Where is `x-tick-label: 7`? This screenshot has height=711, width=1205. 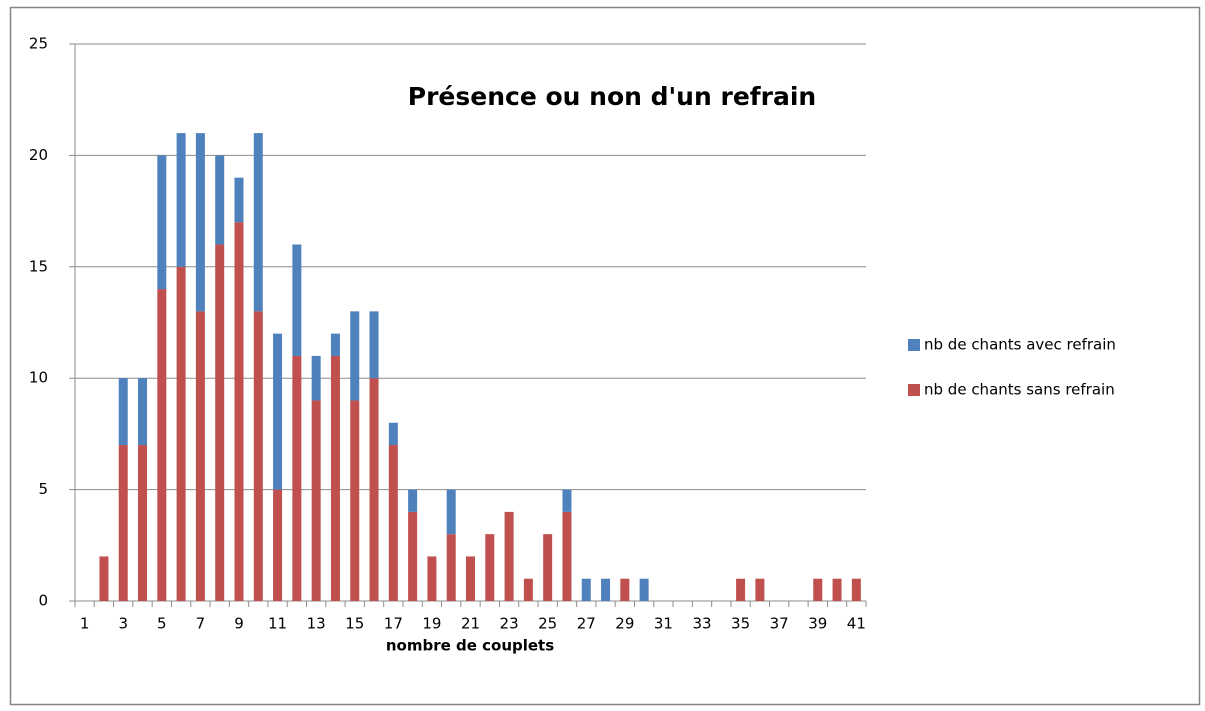
x-tick-label: 7 is located at coordinates (201, 624).